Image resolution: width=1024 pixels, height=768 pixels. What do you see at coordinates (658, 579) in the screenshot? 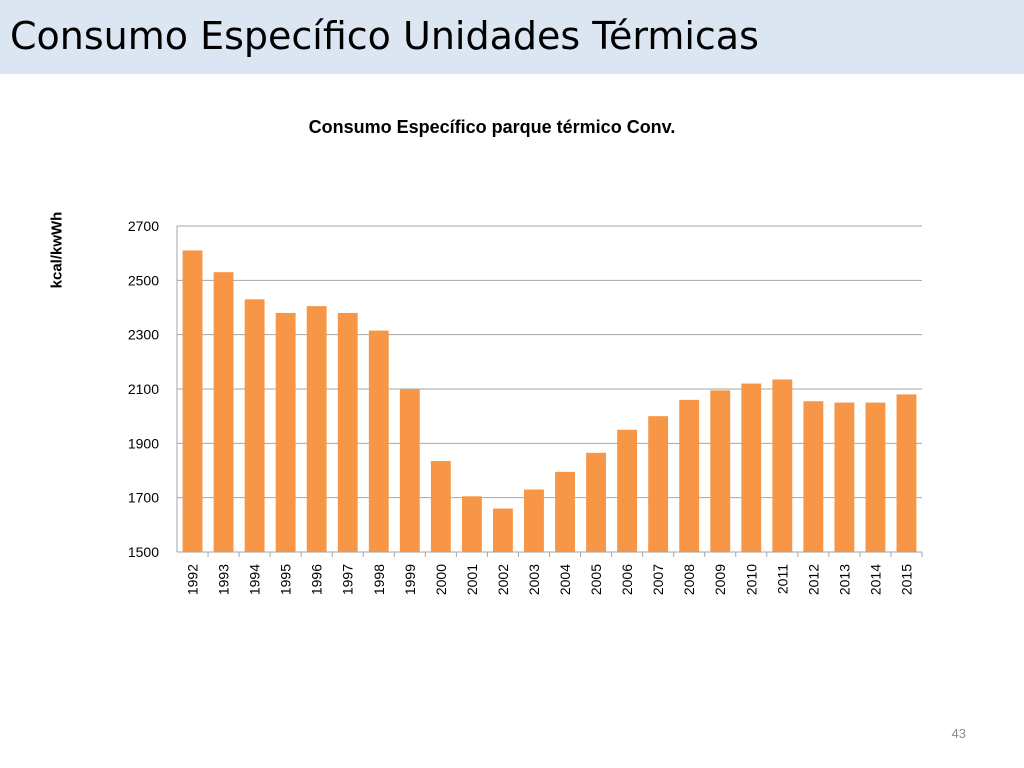
I see `x-tick-label: 2007` at bounding box center [658, 579].